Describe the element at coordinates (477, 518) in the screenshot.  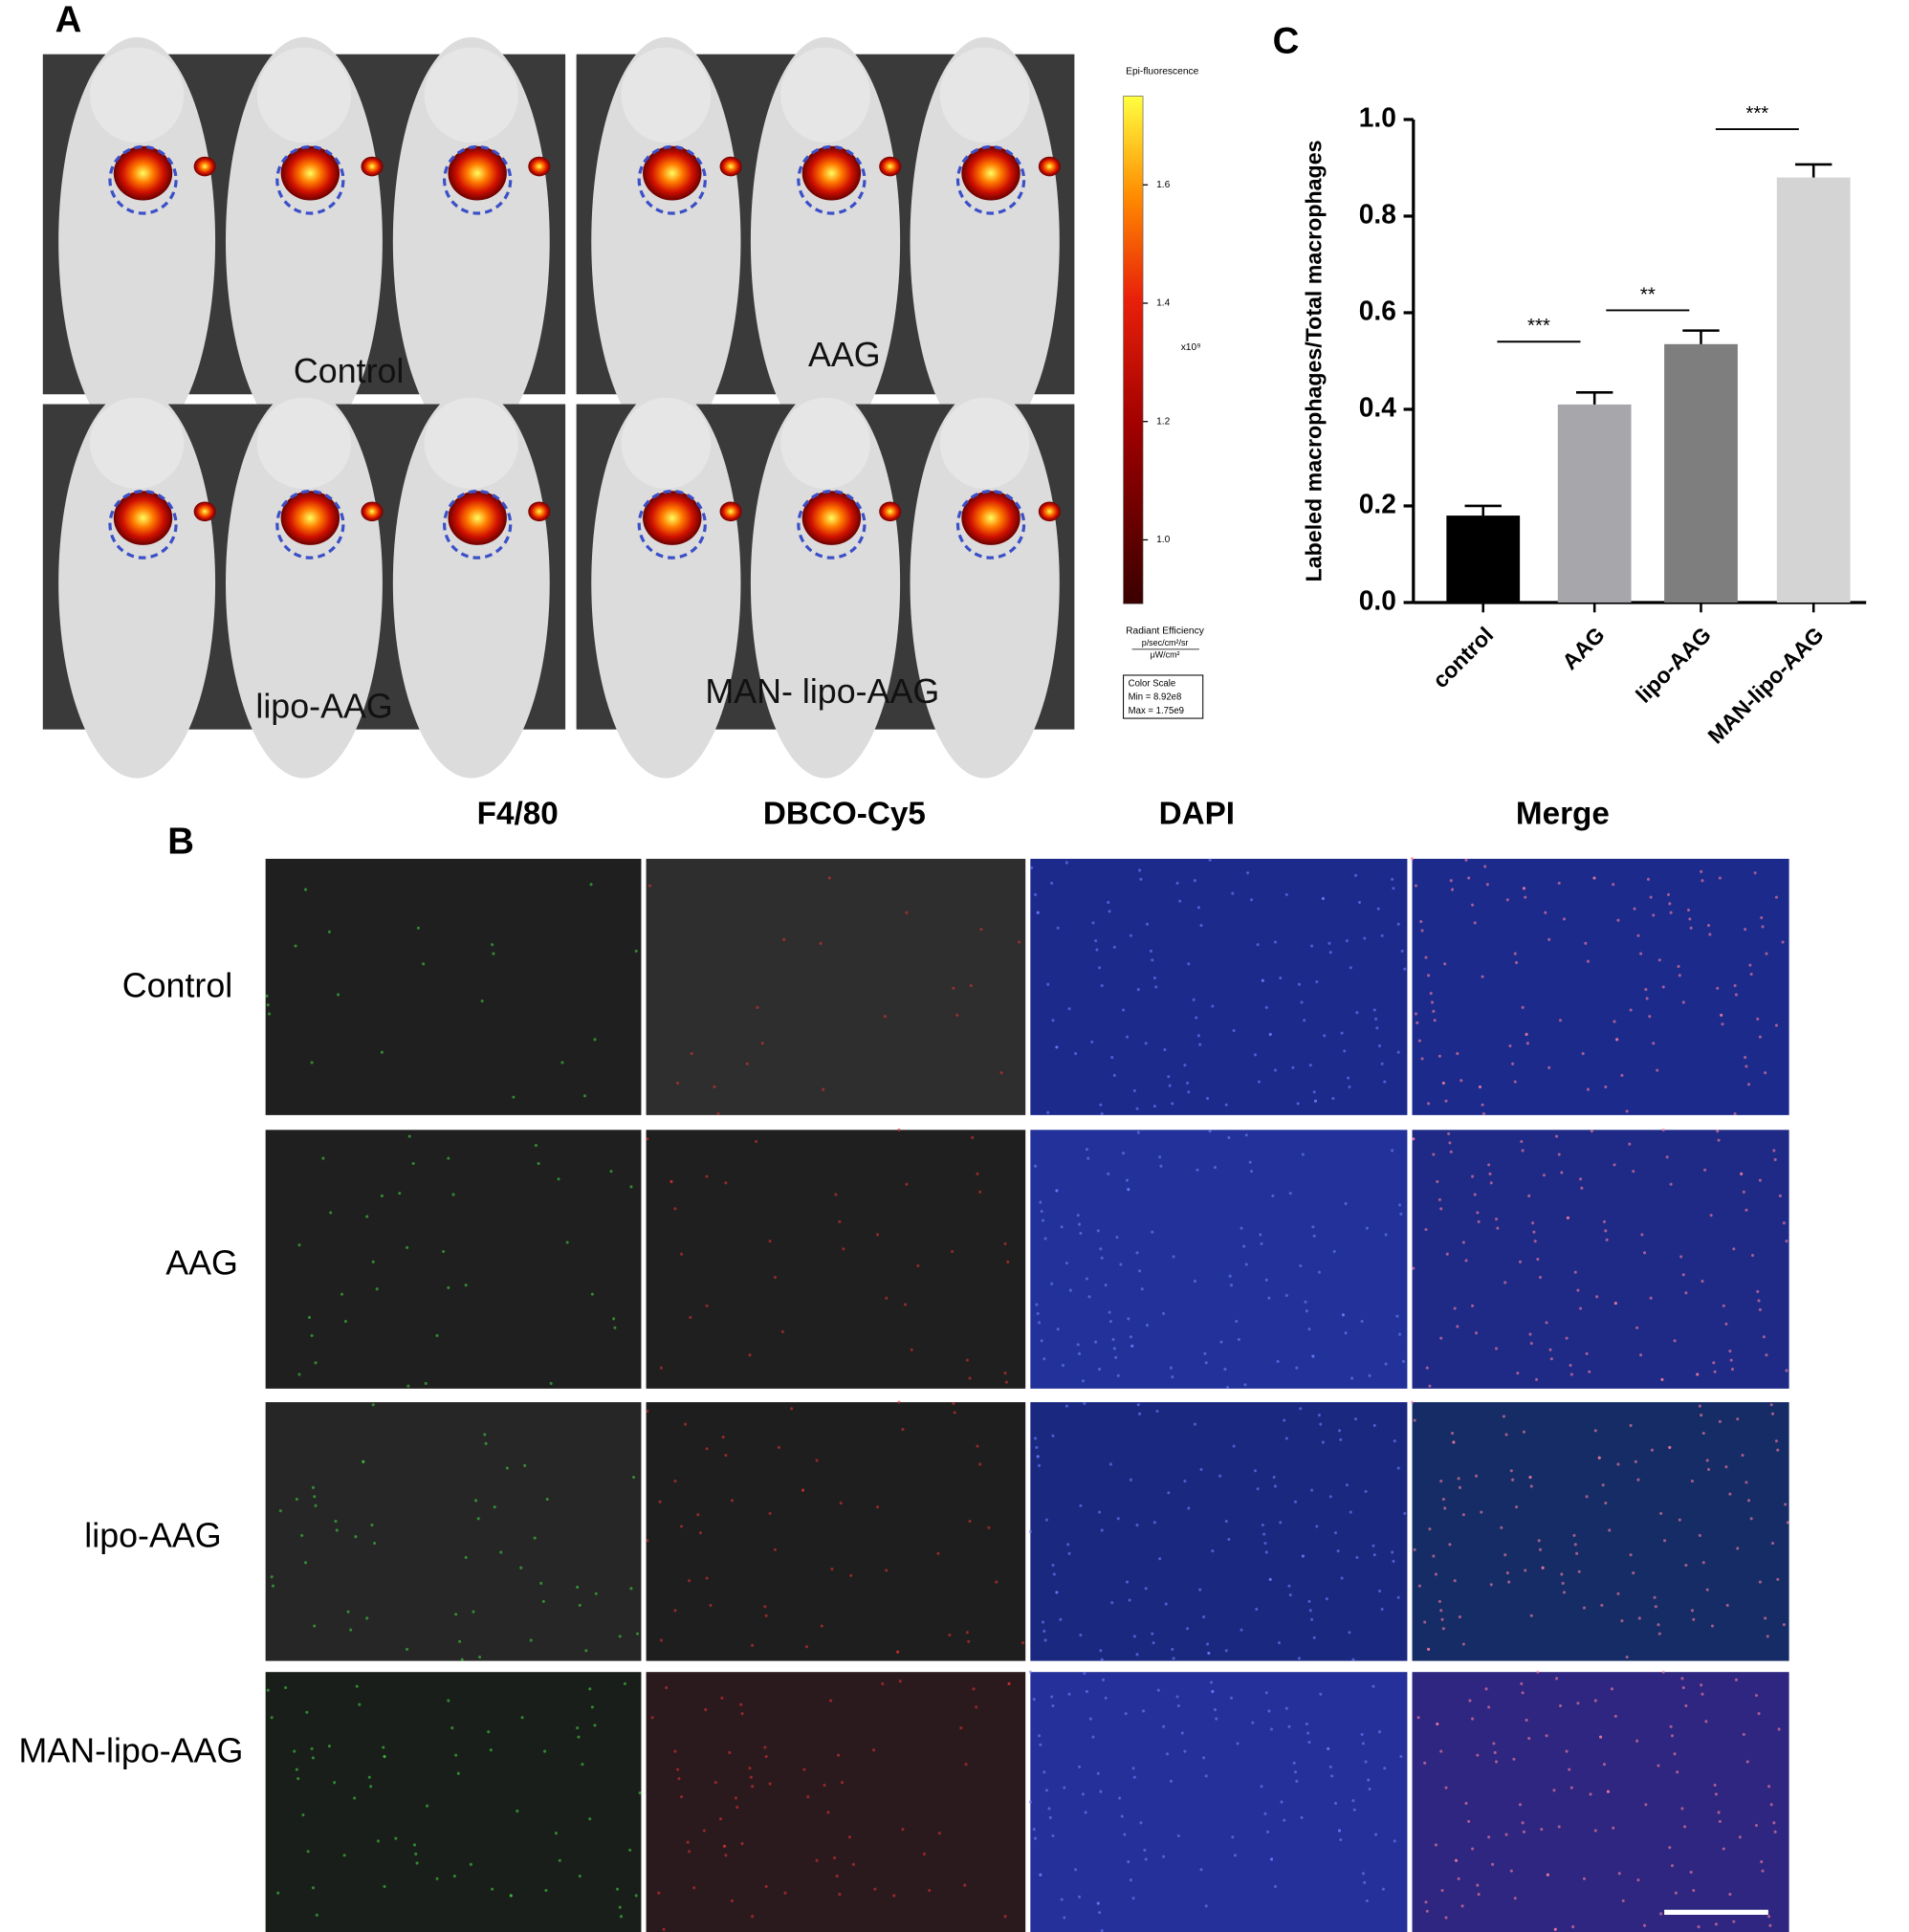
I see `signal` at that location.